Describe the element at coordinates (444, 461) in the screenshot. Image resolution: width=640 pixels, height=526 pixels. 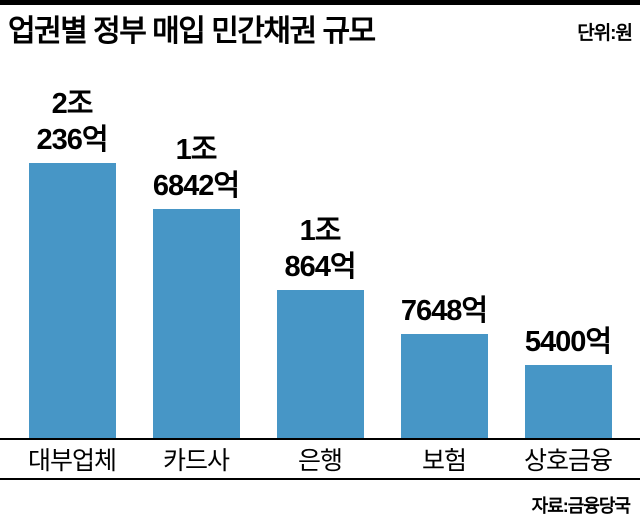
I see `category-label: 보험` at that location.